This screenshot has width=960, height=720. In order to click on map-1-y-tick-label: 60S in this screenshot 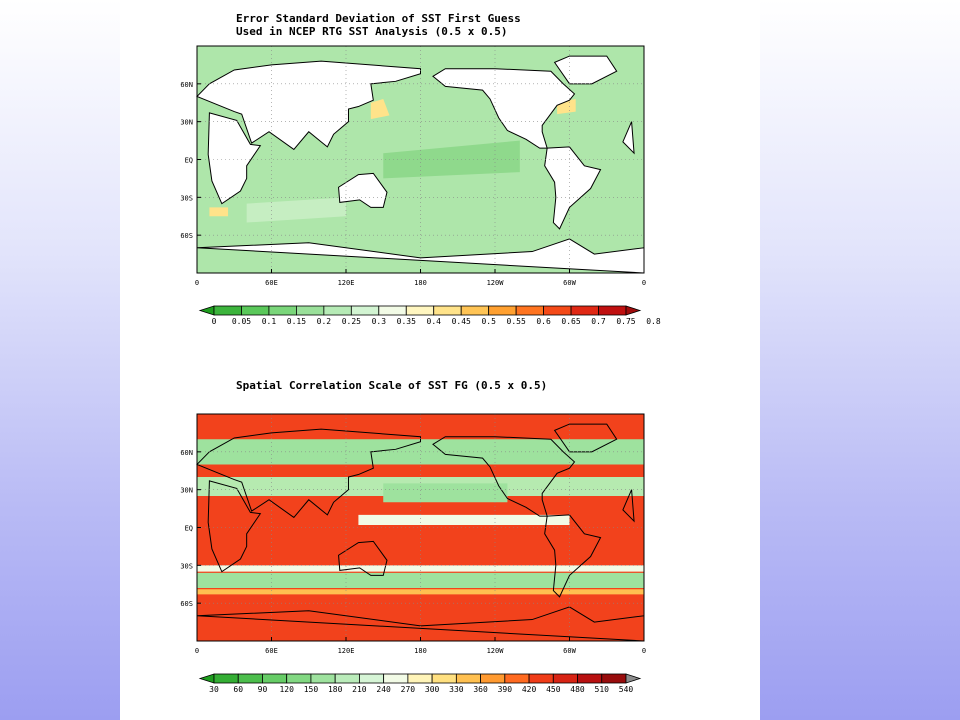, I will do `click(186, 236)`.